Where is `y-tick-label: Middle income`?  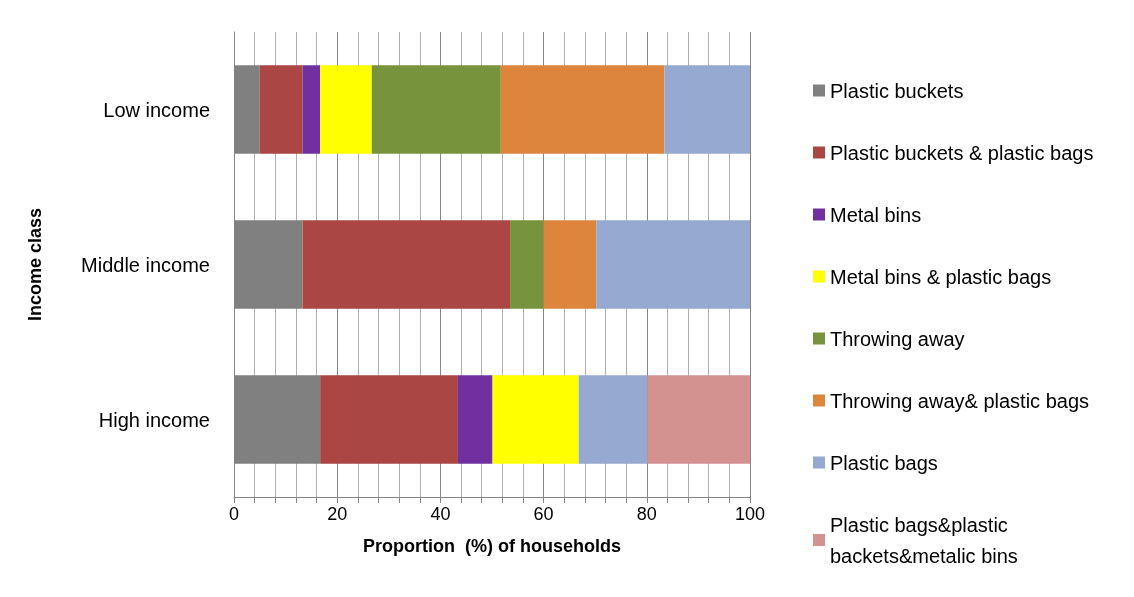
y-tick-label: Middle income is located at coordinates (145, 264).